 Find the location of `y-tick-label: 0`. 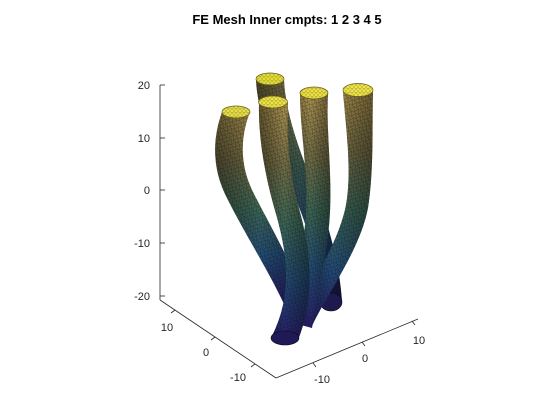

y-tick-label: 0 is located at coordinates (206, 353).